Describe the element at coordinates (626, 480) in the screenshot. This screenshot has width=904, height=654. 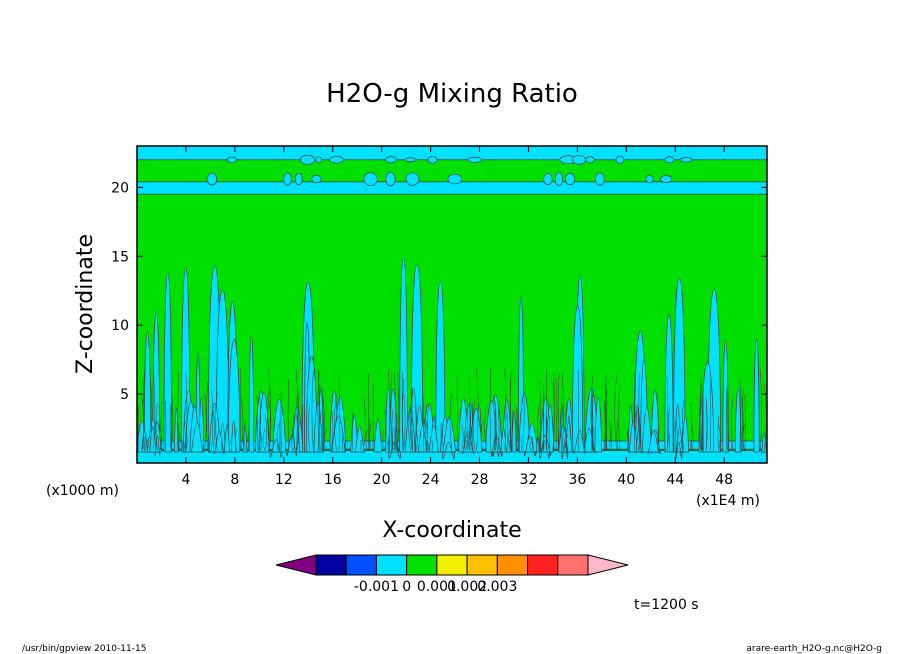
I see `x-tick-label: 40` at that location.